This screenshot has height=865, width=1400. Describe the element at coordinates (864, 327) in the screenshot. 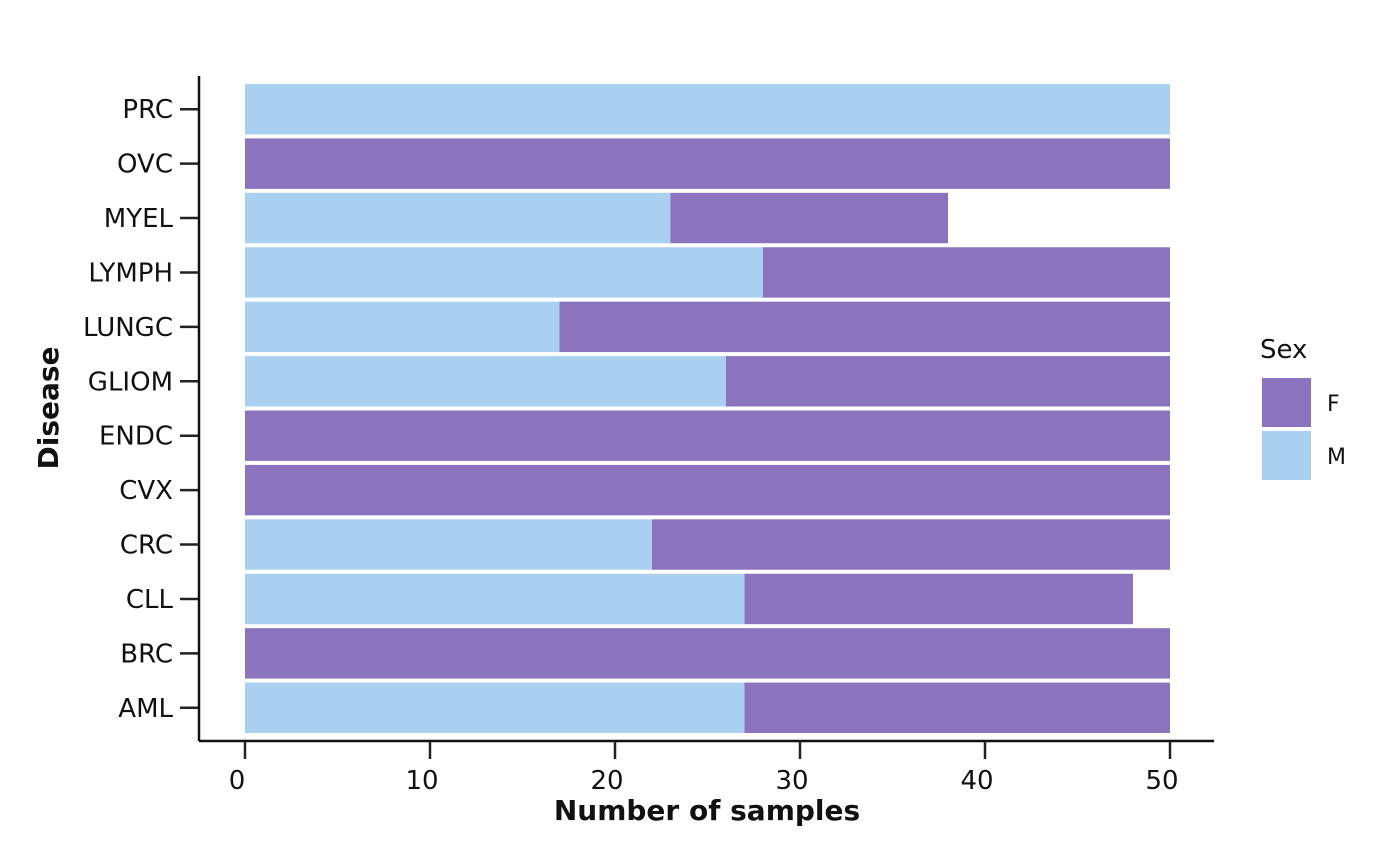

I see `bar-lungc-f` at that location.